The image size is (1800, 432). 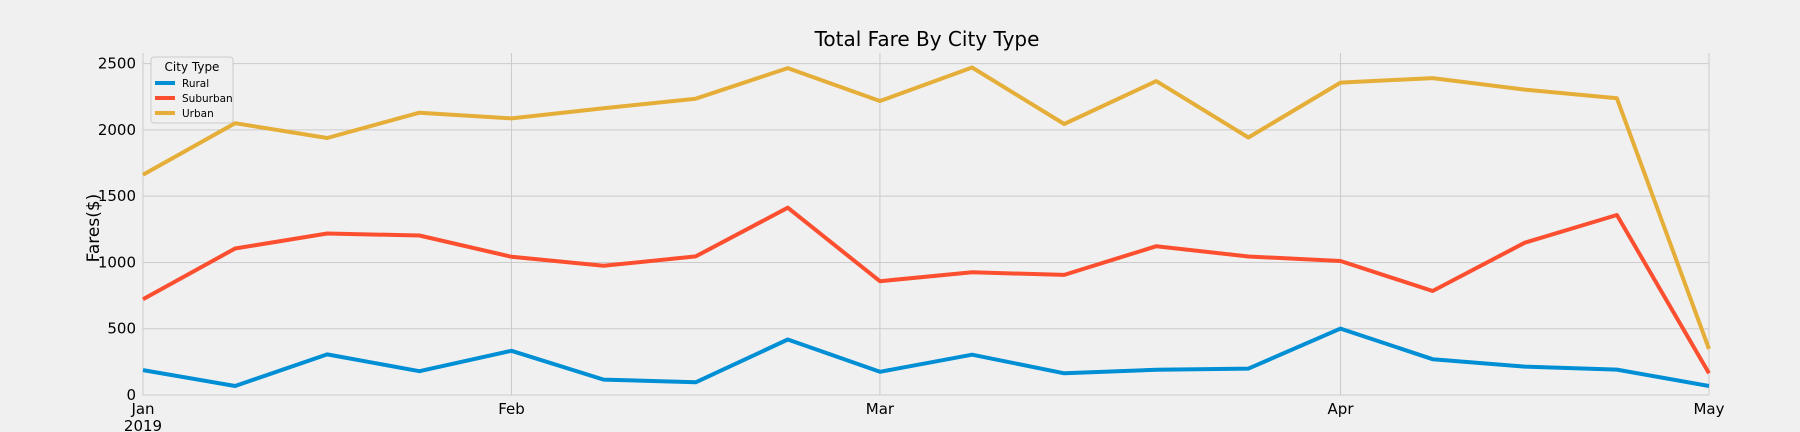 I want to click on x-tick-label: May, so click(x=1708, y=409).